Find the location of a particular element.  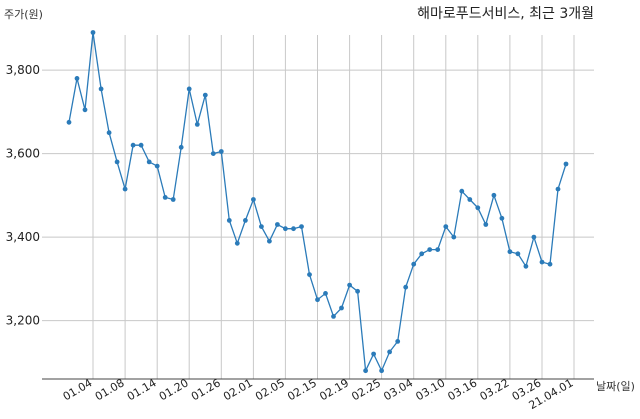

x-tick-label: 03.22 is located at coordinates (495, 389).